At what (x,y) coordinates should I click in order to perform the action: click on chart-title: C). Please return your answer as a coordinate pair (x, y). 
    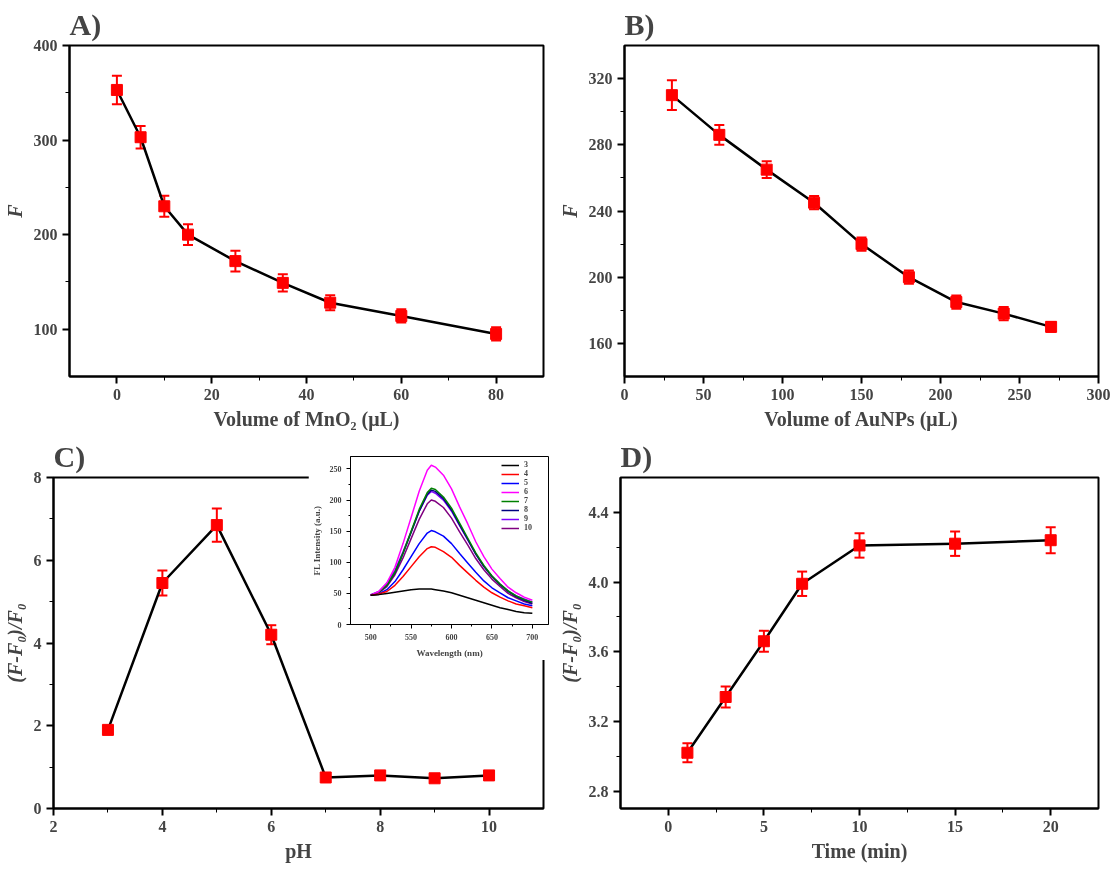
    Looking at the image, I should click on (69, 456).